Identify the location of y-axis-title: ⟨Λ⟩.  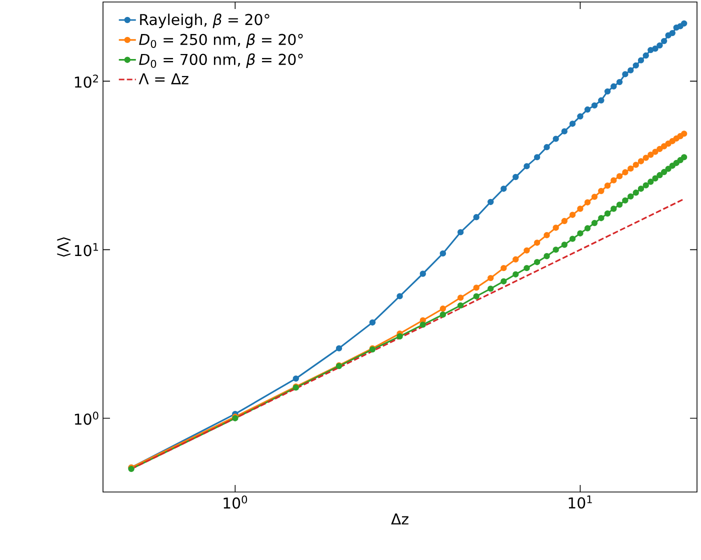
(63, 247).